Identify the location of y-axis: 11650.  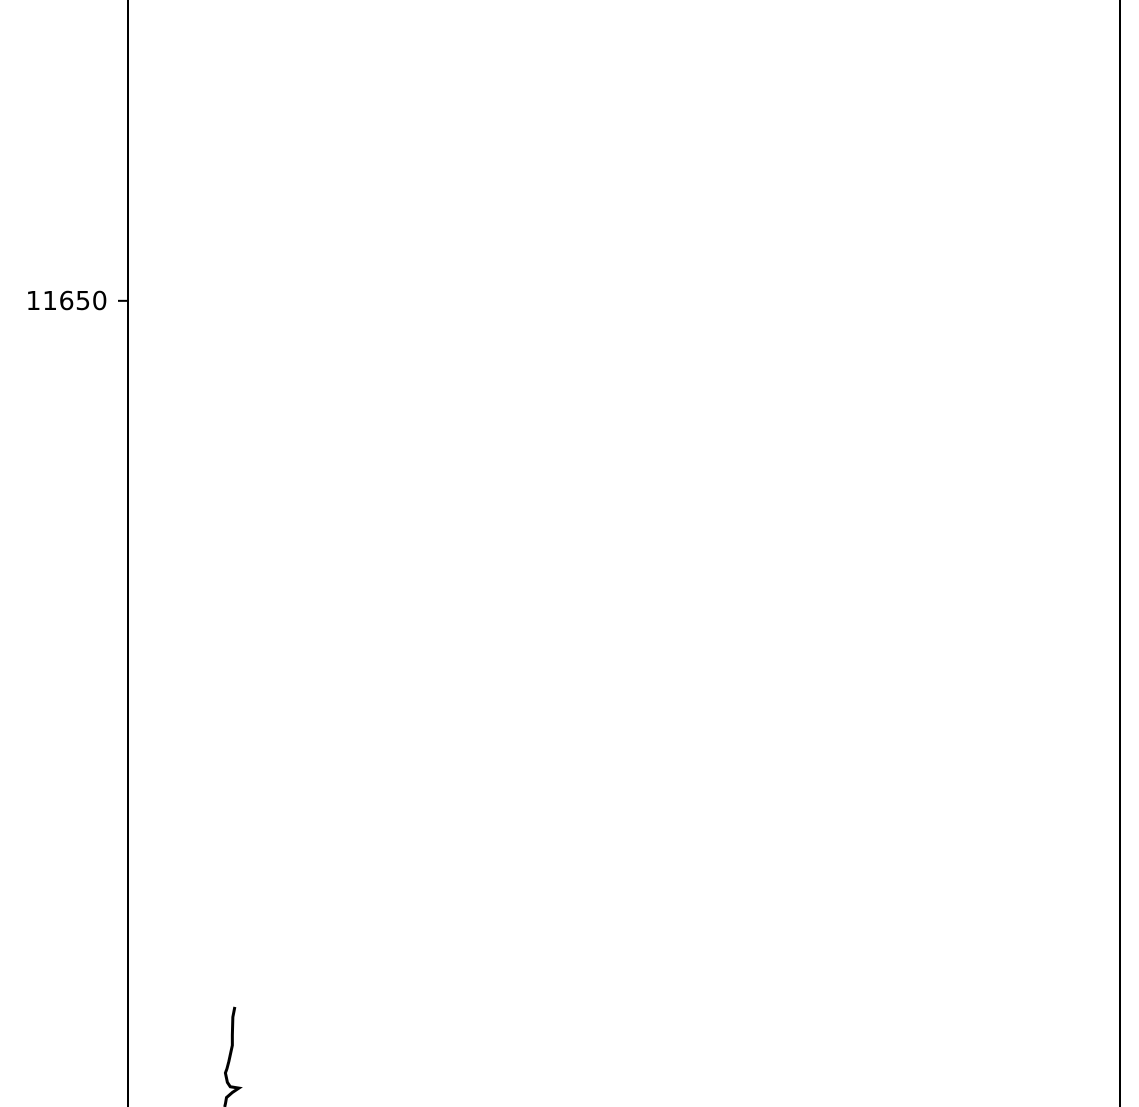
(76, 302).